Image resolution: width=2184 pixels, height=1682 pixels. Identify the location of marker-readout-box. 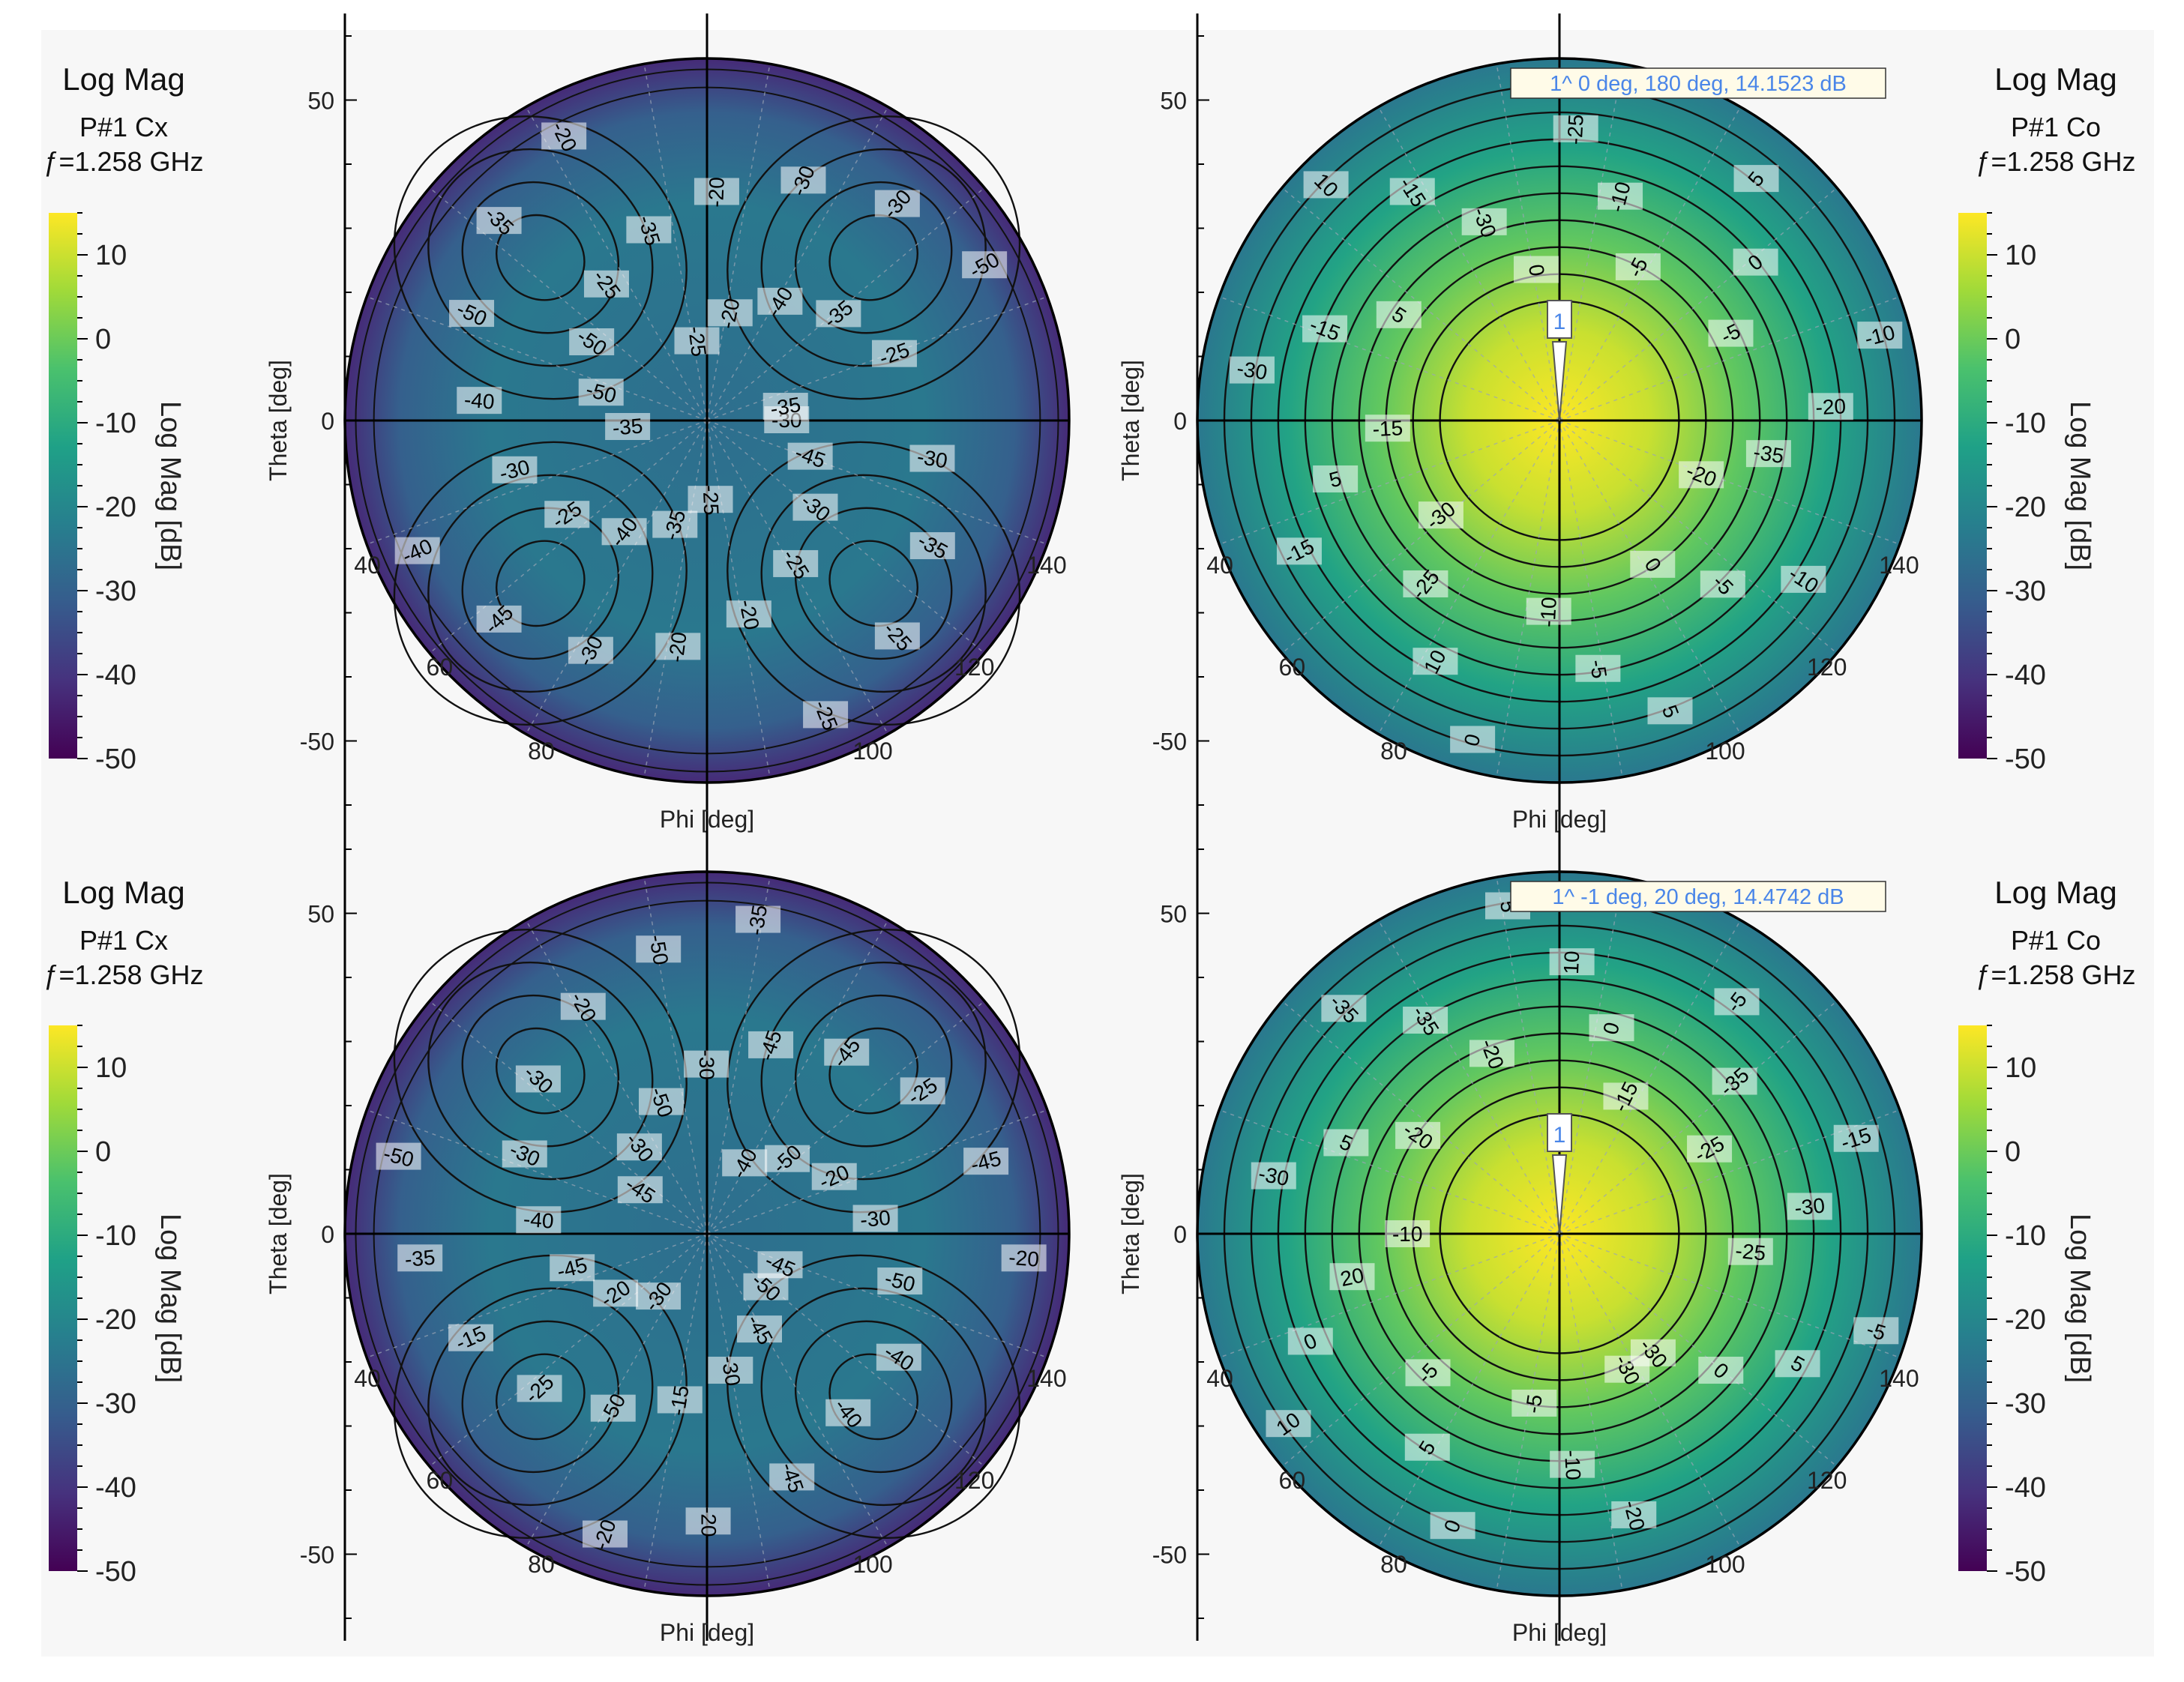
(1698, 83).